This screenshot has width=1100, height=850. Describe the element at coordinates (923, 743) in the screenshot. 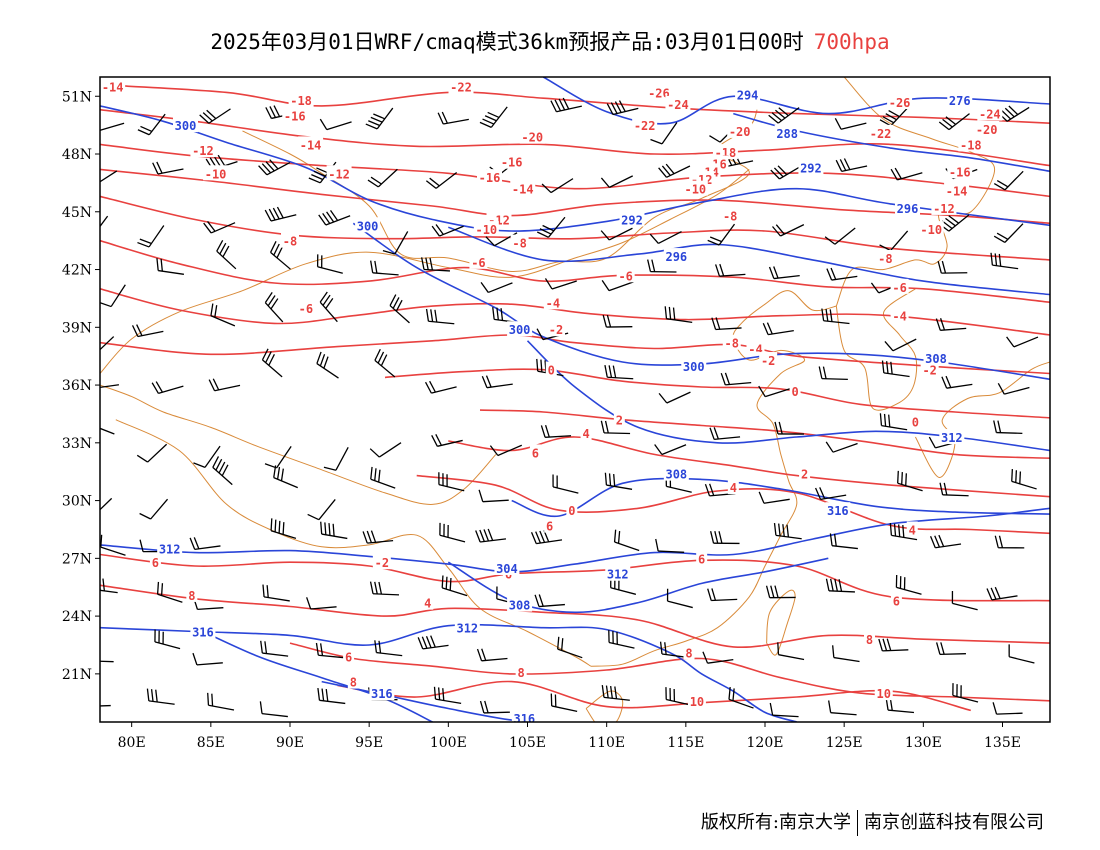

I see `lon-label: 130E` at that location.